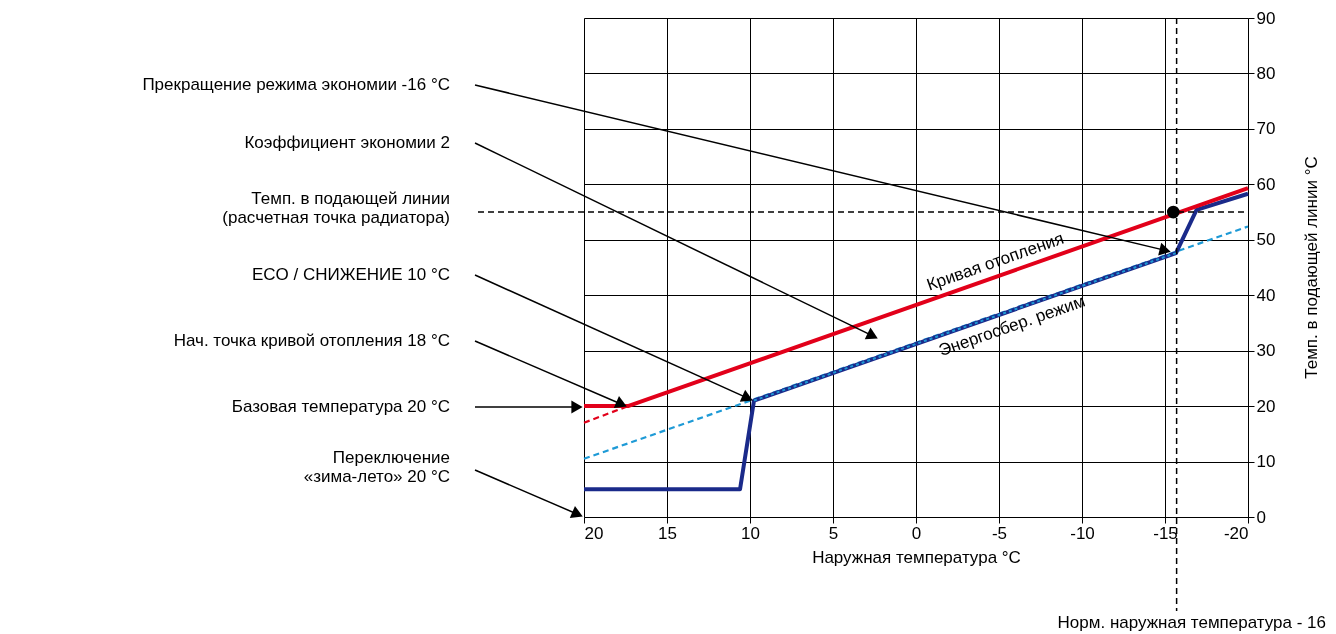  I want to click on text: Базовая температура 20 °C, so click(340, 406).